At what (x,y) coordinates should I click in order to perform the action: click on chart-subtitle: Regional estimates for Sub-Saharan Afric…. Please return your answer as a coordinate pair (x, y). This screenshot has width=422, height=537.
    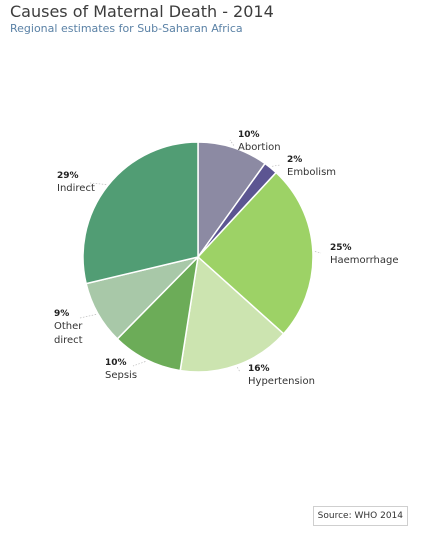
    Looking at the image, I should click on (126, 28).